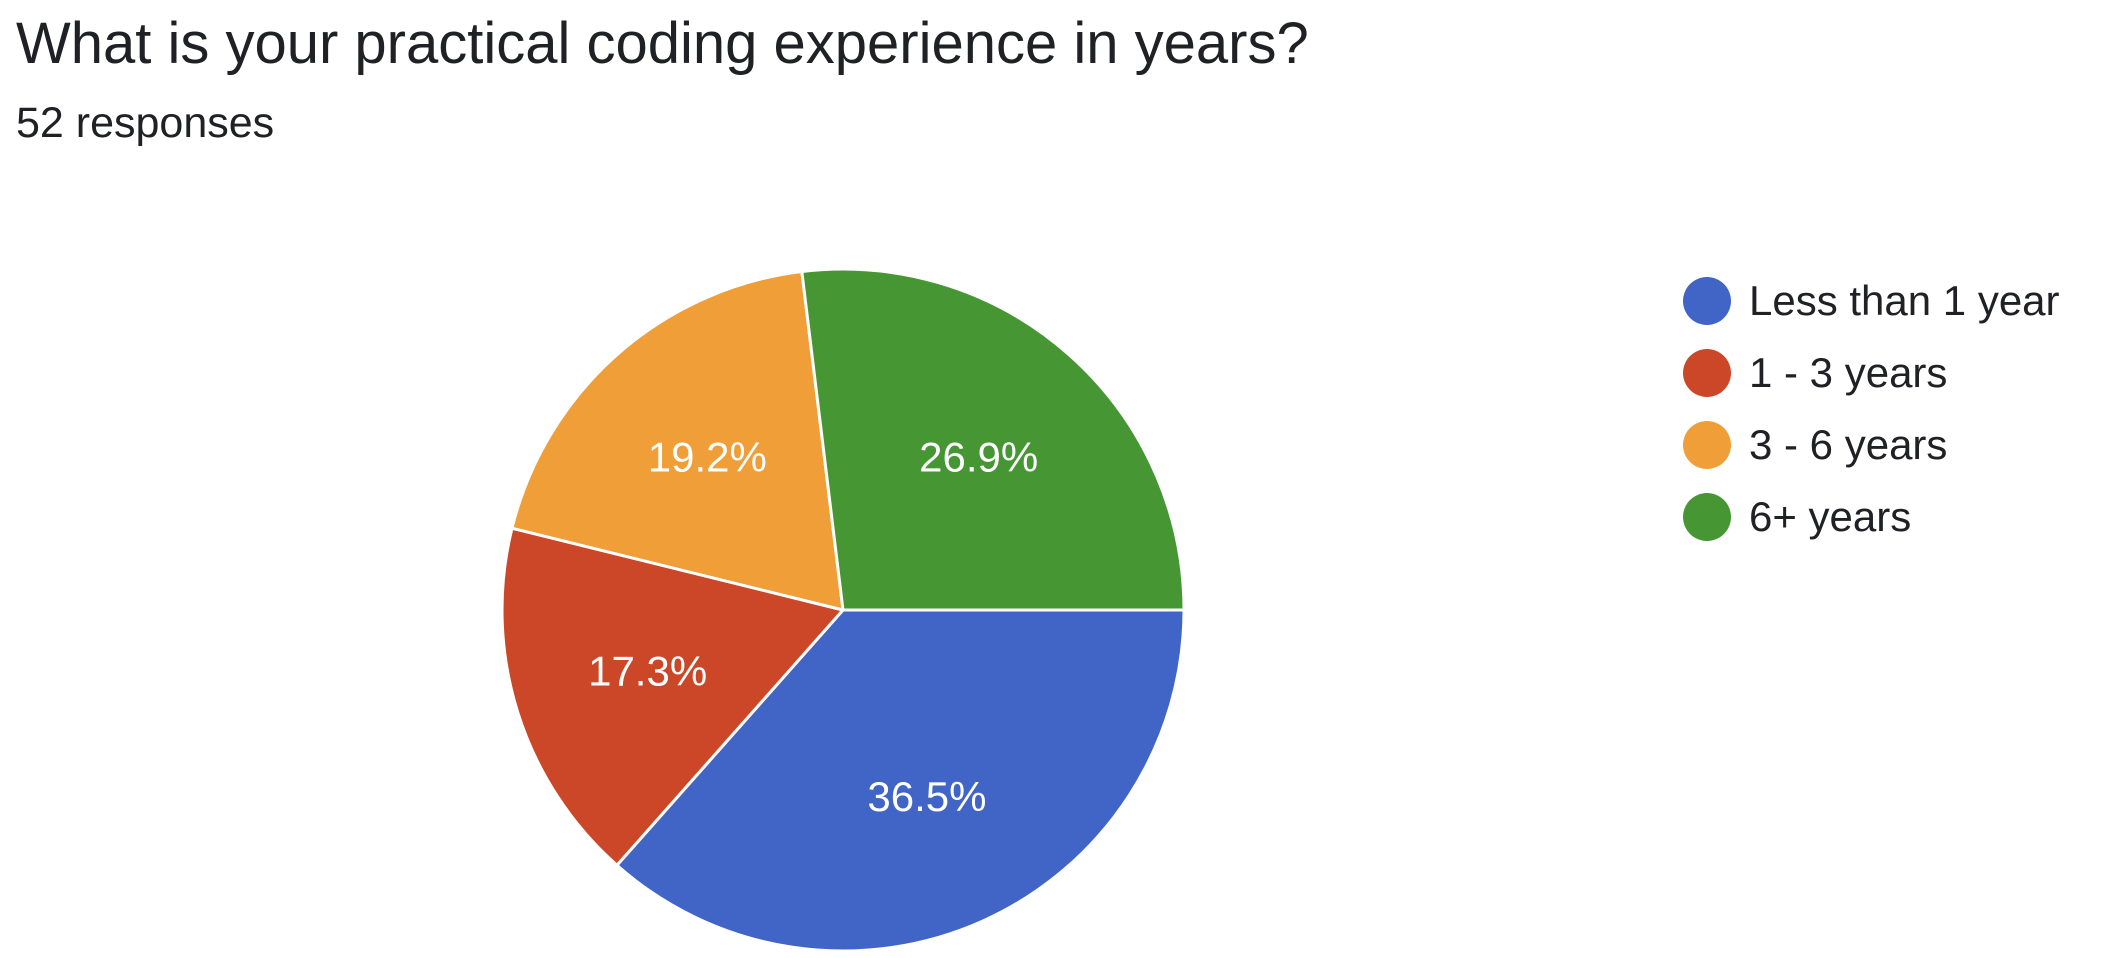  I want to click on legend-item-3-6-years: 3 - 6 years, so click(1871, 445).